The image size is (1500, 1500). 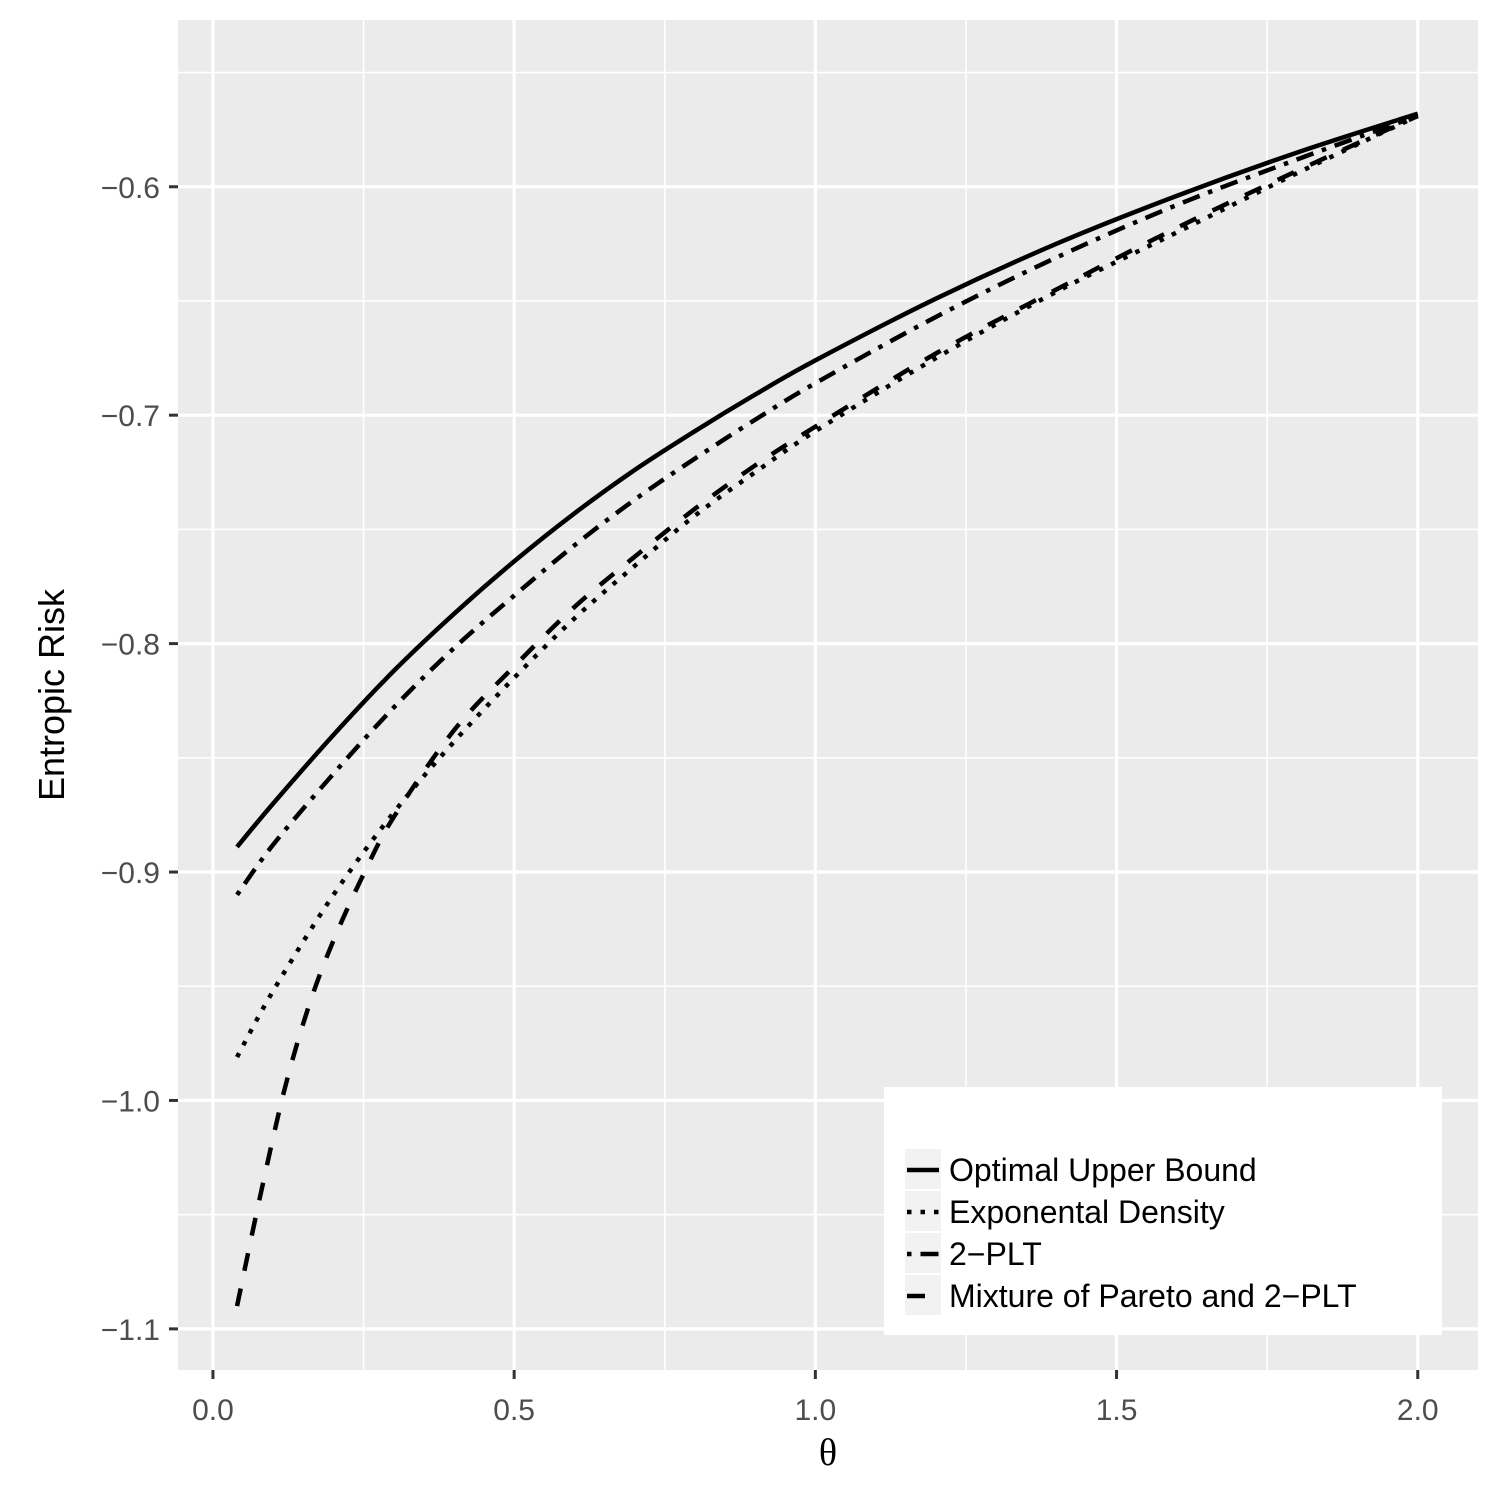 What do you see at coordinates (130, 873) in the screenshot?
I see `y-tick-label: −0.9` at bounding box center [130, 873].